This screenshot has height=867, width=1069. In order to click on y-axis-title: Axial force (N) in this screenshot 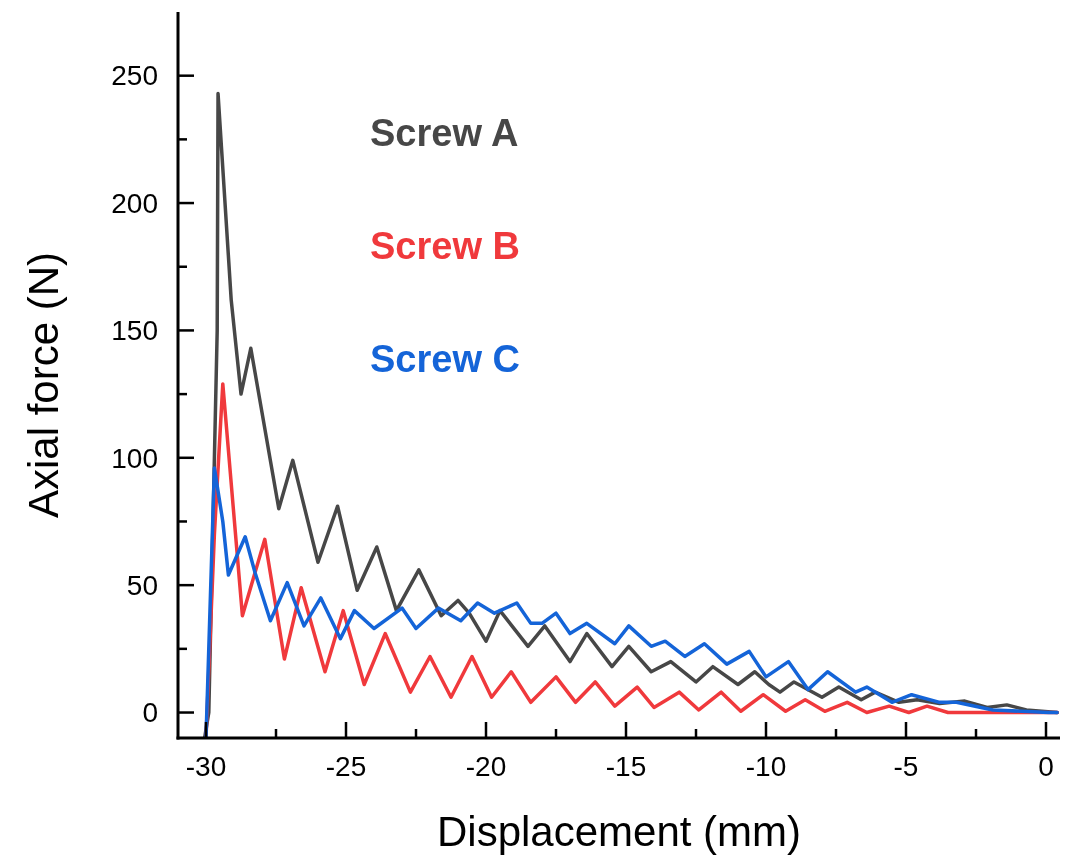, I will do `click(43, 385)`.